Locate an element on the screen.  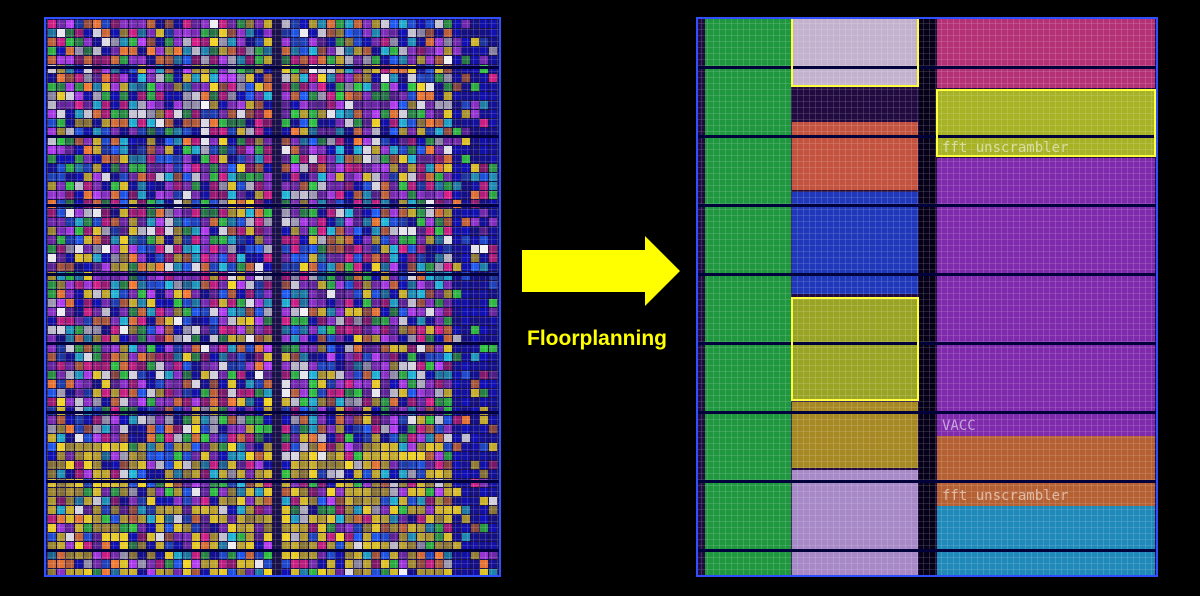
arrow is located at coordinates (601, 271).